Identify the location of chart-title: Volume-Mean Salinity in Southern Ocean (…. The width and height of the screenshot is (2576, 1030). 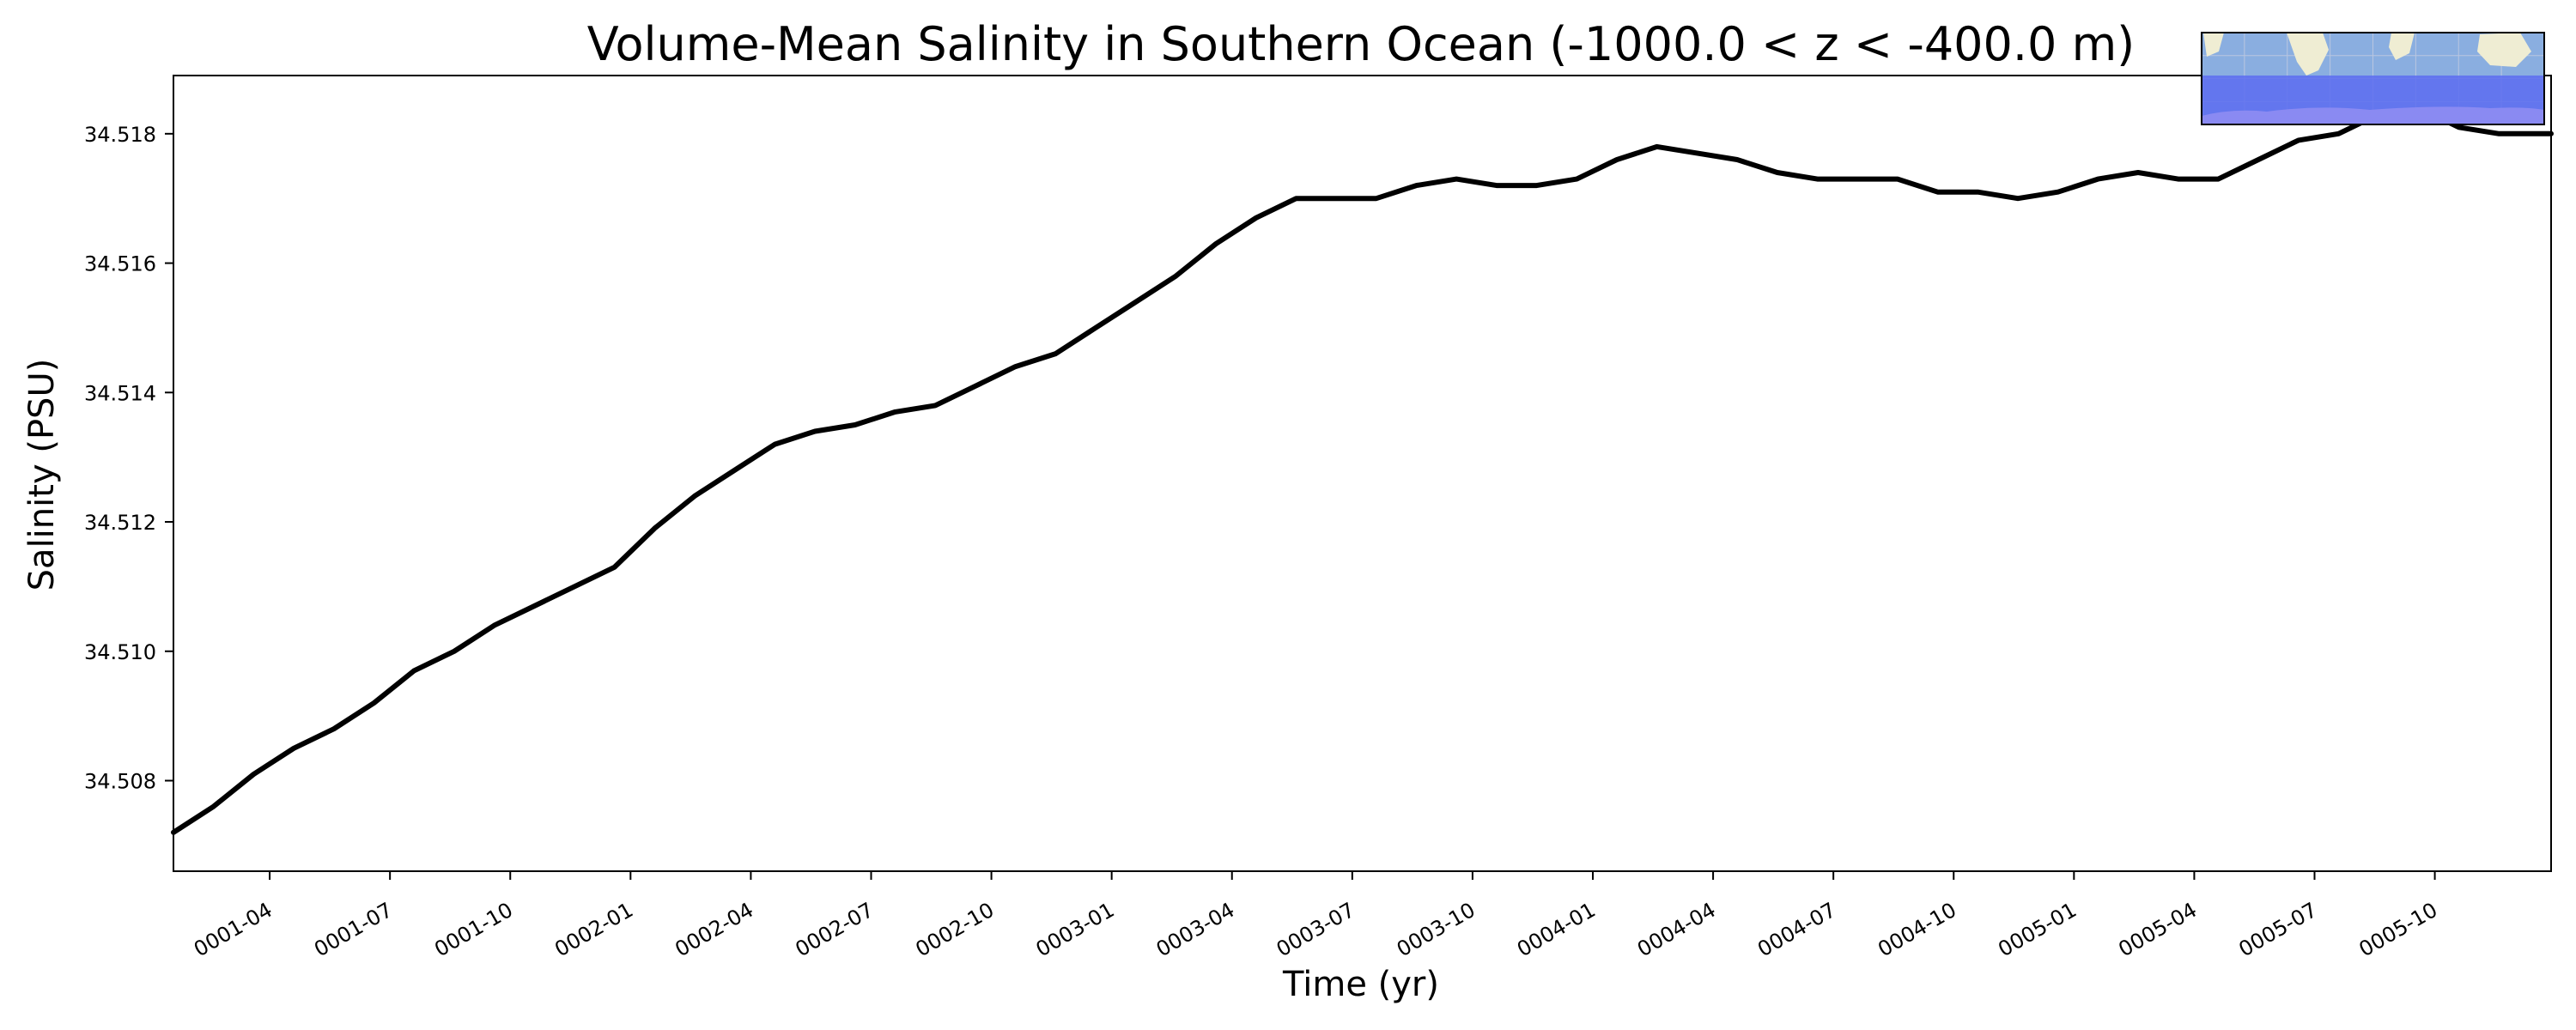
(1361, 44).